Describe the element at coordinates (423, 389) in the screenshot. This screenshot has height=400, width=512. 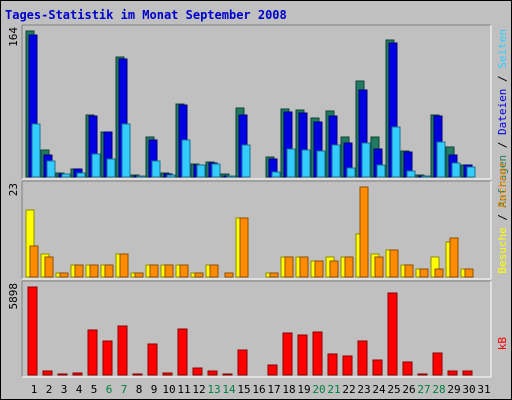
I see `day-label-27: 27` at that location.